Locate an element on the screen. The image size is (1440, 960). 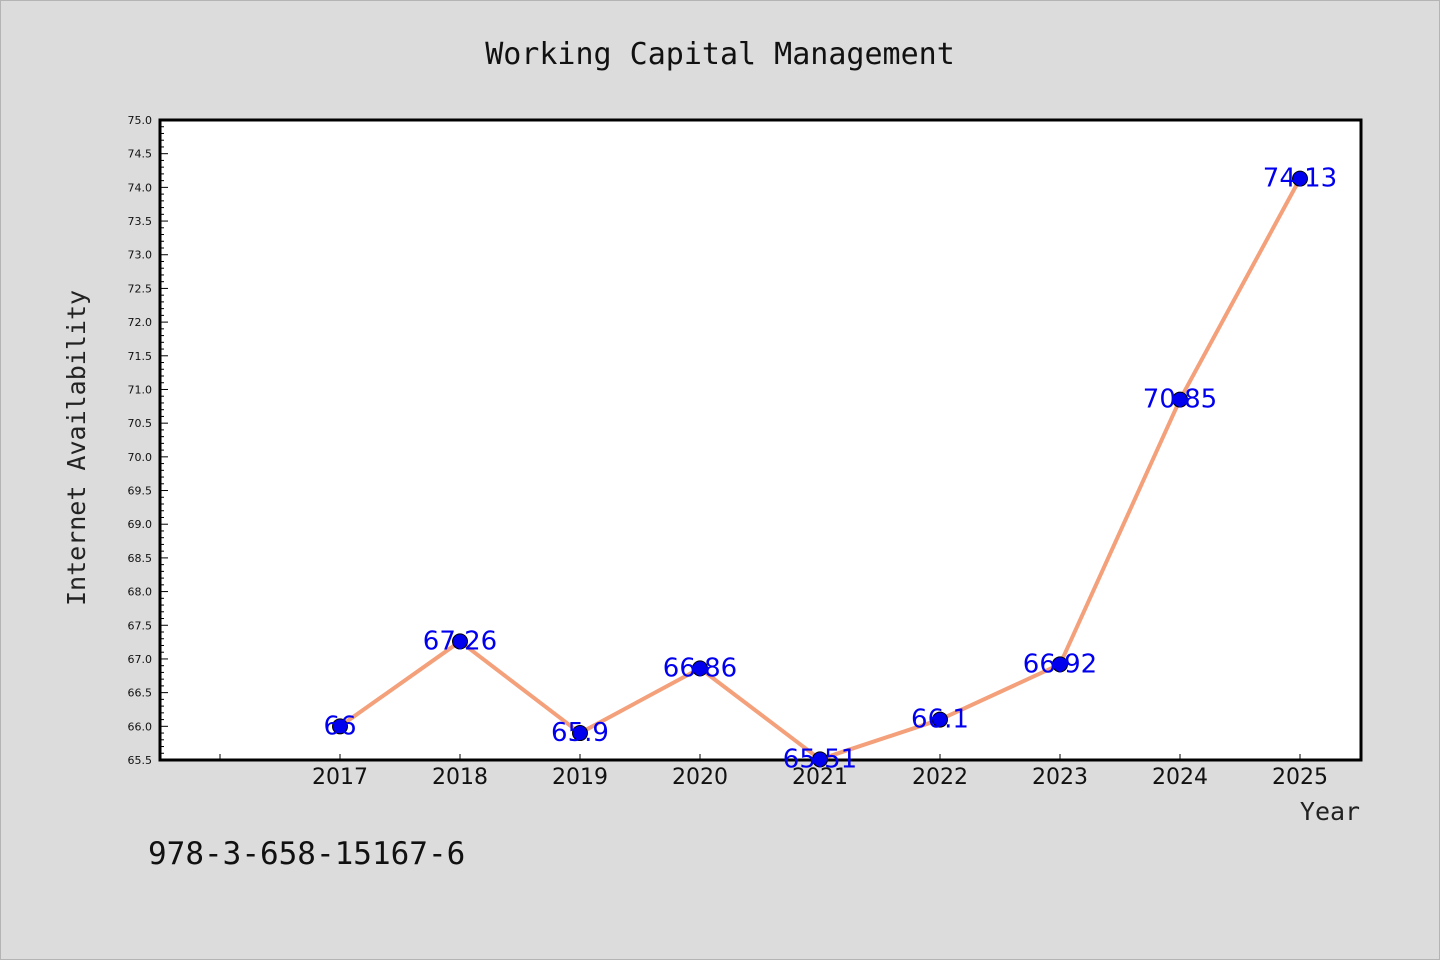
y-tick-label: 70.5 is located at coordinates (140, 423).